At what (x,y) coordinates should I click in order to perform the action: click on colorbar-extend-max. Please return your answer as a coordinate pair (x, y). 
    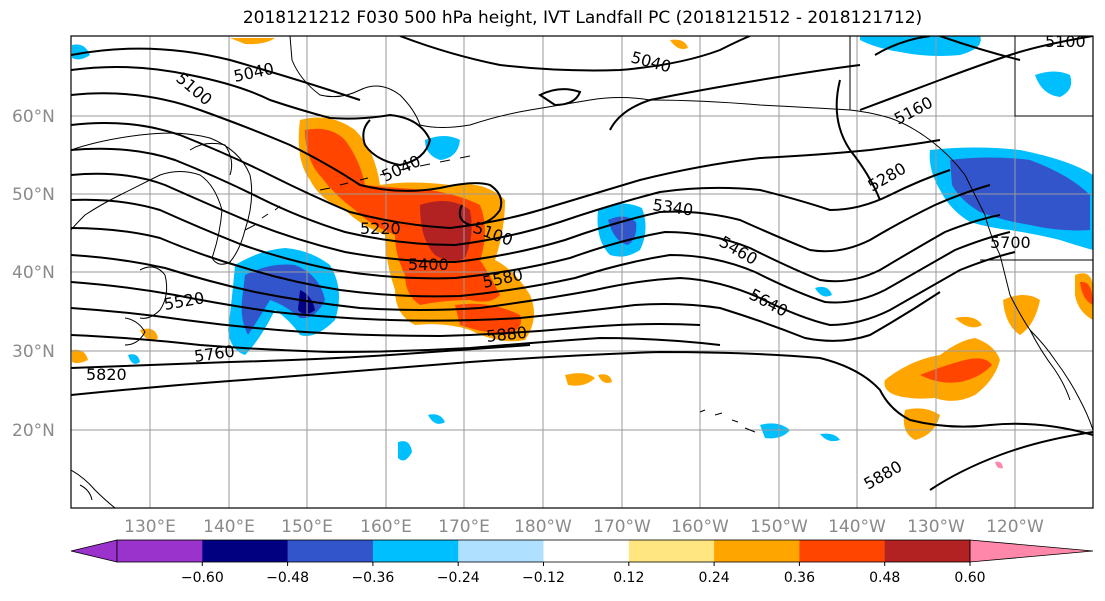
    Looking at the image, I should click on (1031, 551).